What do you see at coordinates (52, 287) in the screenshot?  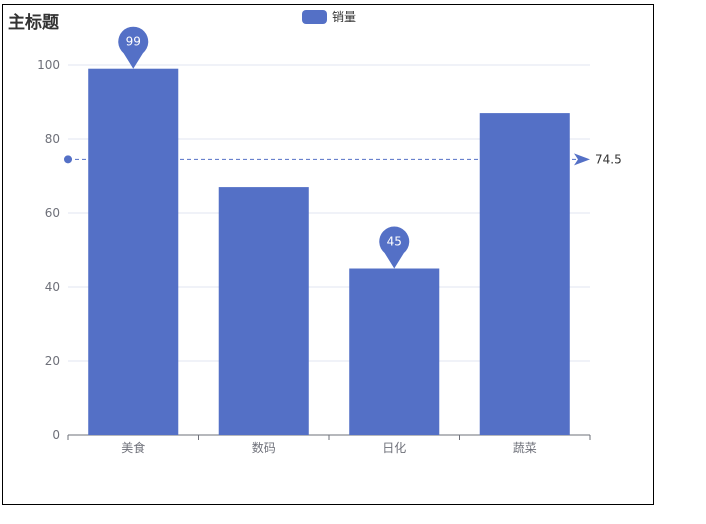 I see `y-tick-label: 40` at bounding box center [52, 287].